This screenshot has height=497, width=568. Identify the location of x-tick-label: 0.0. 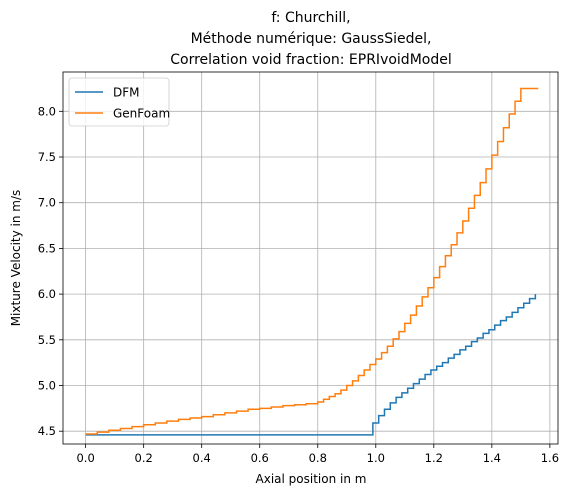
(85, 458).